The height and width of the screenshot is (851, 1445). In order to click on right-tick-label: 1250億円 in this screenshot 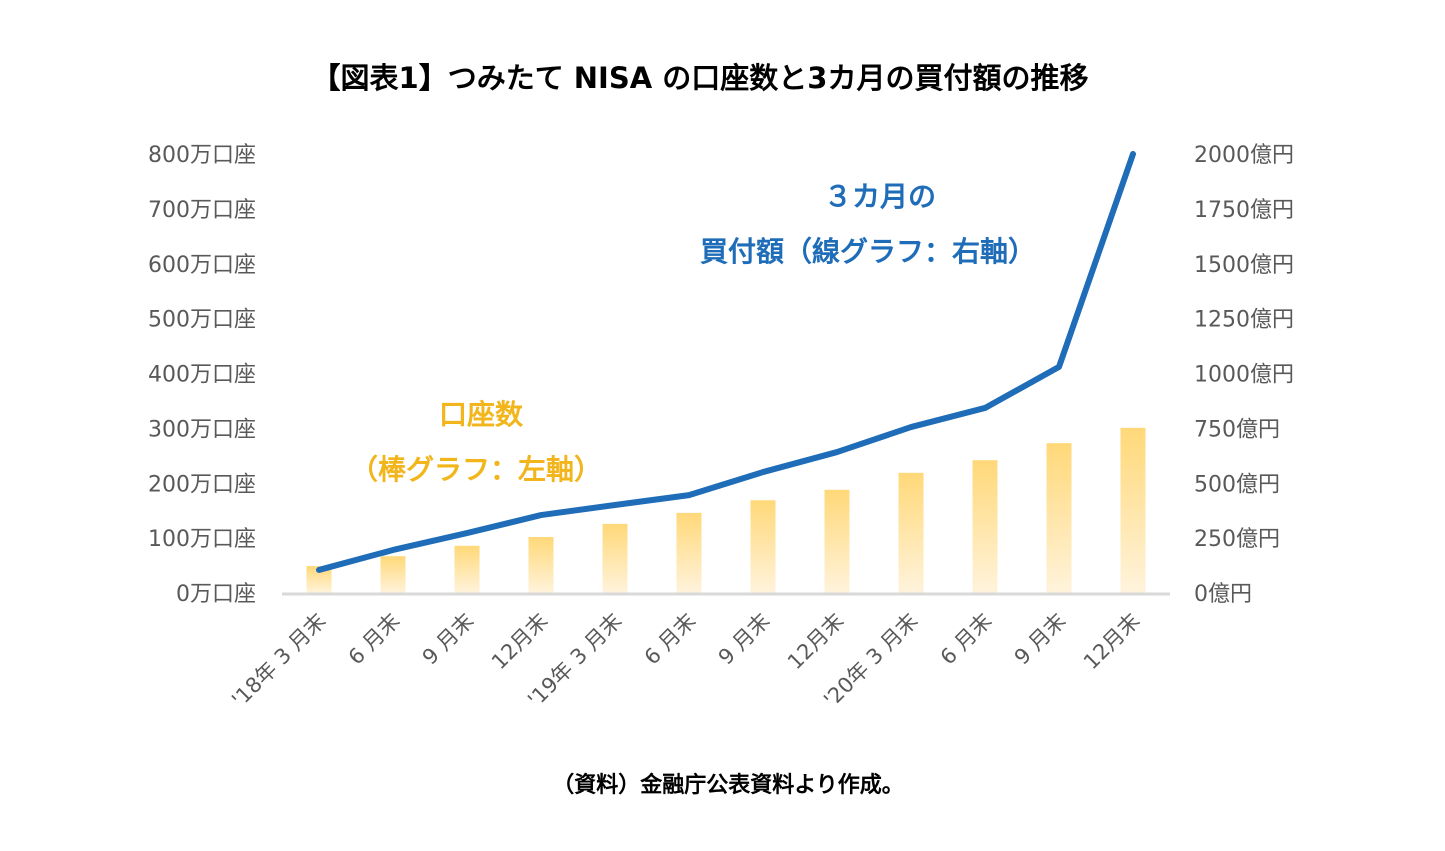, I will do `click(1244, 320)`.